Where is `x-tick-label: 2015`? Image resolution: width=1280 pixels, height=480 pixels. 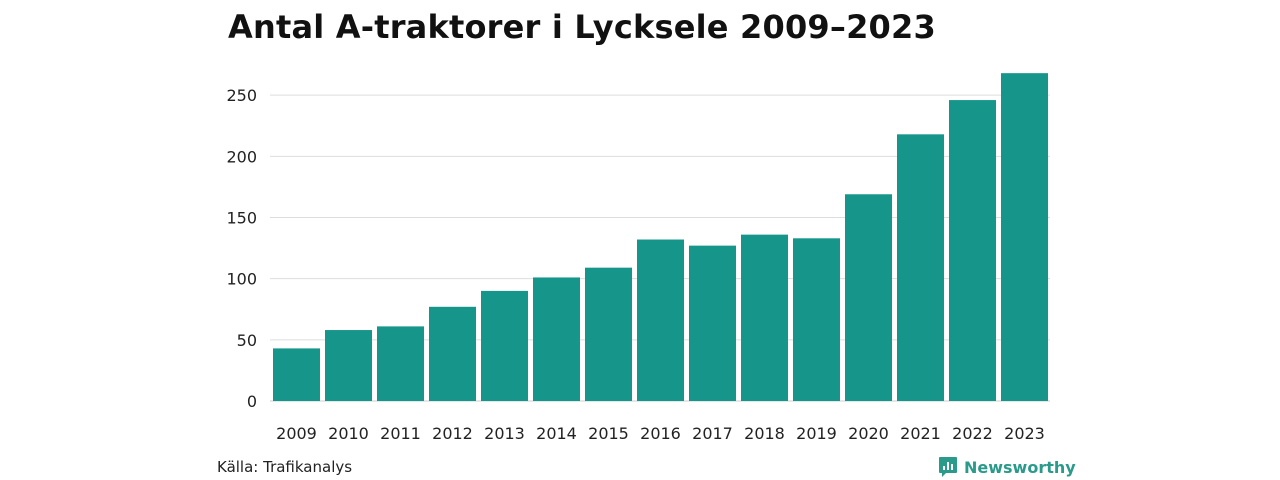
x-tick-label: 2015 is located at coordinates (608, 433).